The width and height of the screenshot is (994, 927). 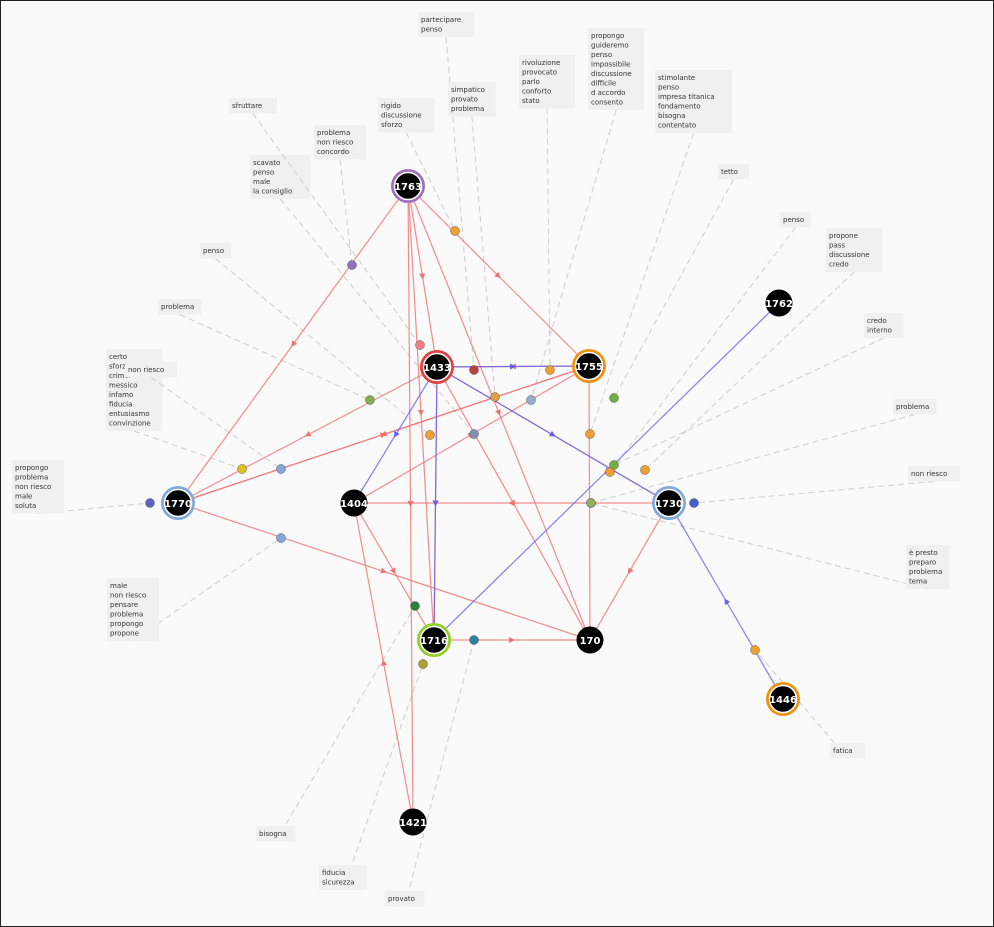 I want to click on node-label: 1404, so click(x=354, y=504).